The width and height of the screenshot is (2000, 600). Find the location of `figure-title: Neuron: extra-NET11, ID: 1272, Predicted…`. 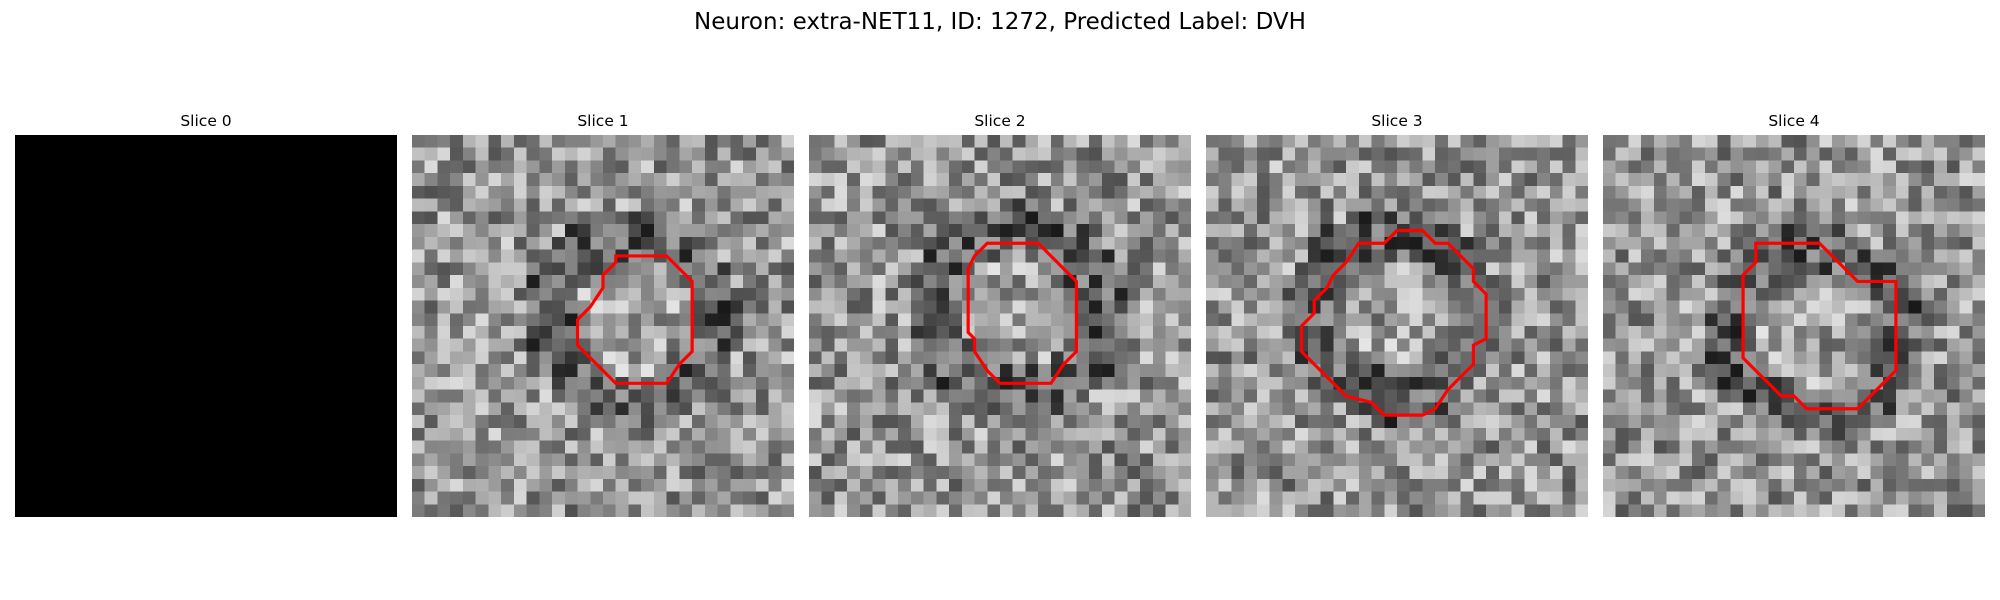

figure-title: Neuron: extra-NET11, ID: 1272, Predicted… is located at coordinates (1000, 22).